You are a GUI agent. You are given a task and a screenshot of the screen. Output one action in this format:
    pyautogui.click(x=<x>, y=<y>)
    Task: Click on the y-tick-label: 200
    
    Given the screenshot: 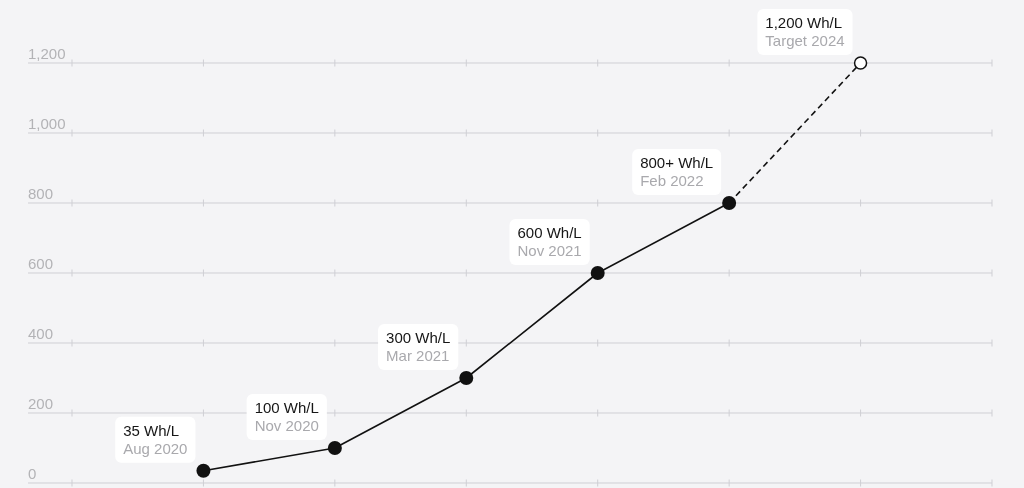 What is the action you would take?
    pyautogui.click(x=41, y=403)
    